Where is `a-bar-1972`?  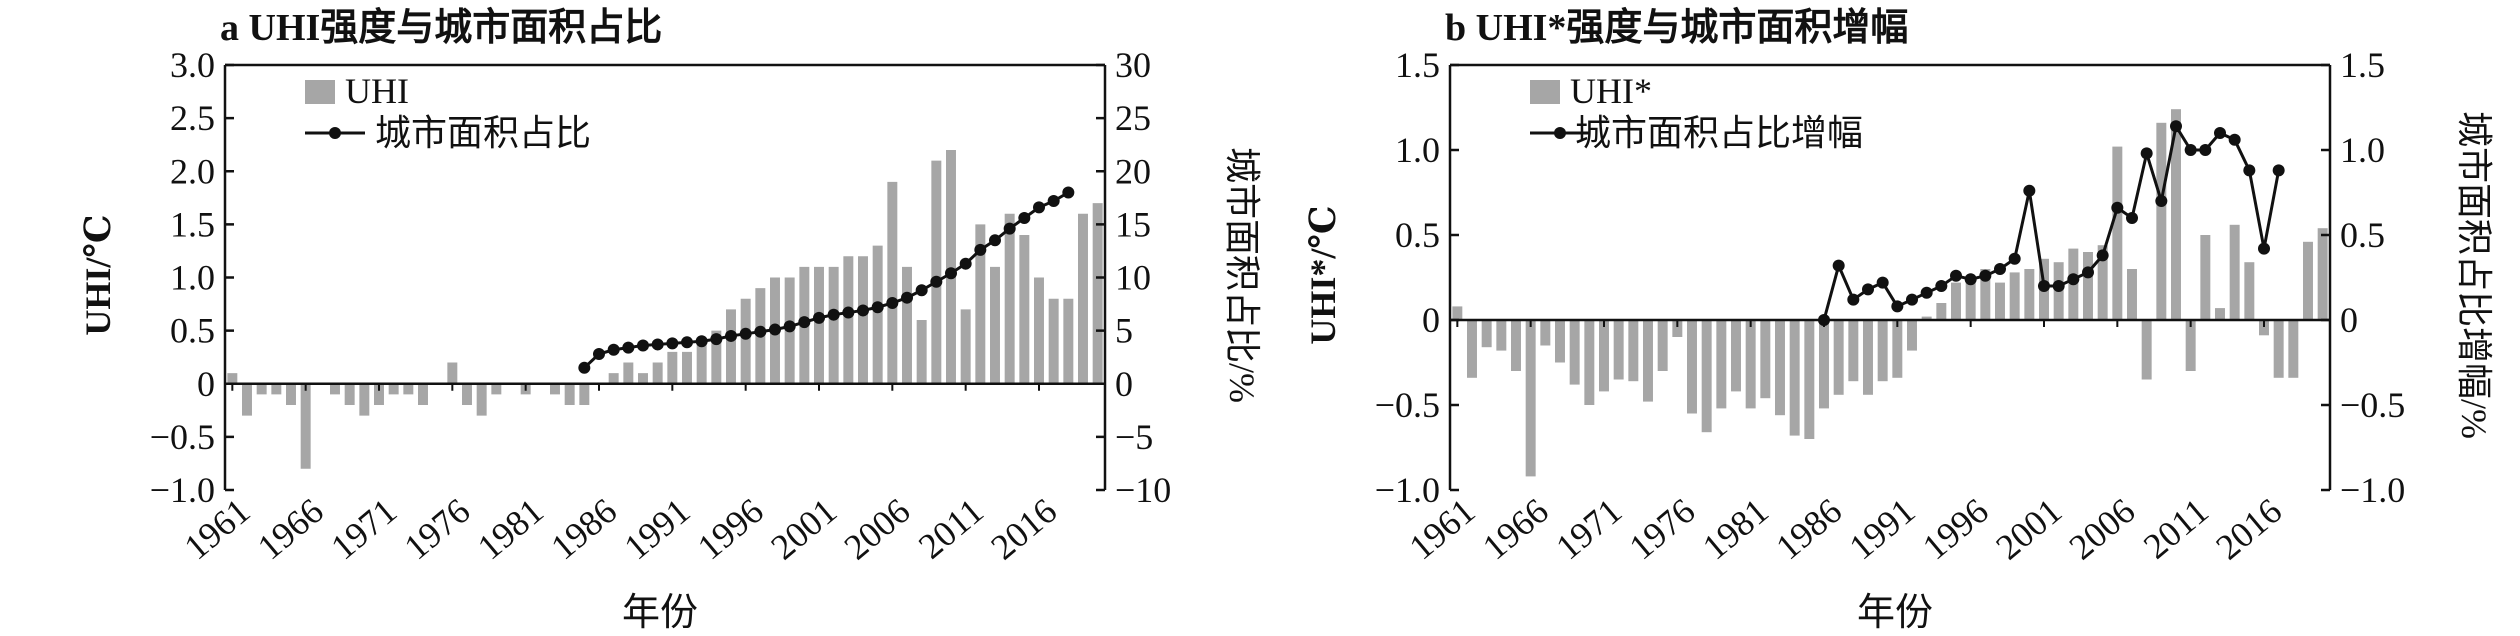 a-bar-1972 is located at coordinates (394, 389).